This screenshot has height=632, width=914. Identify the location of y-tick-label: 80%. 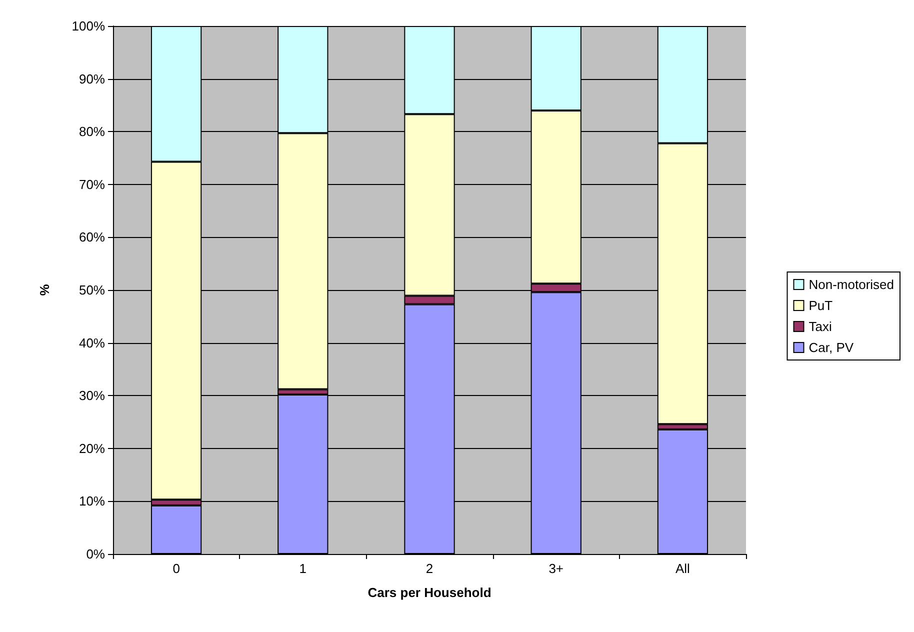
(92, 132).